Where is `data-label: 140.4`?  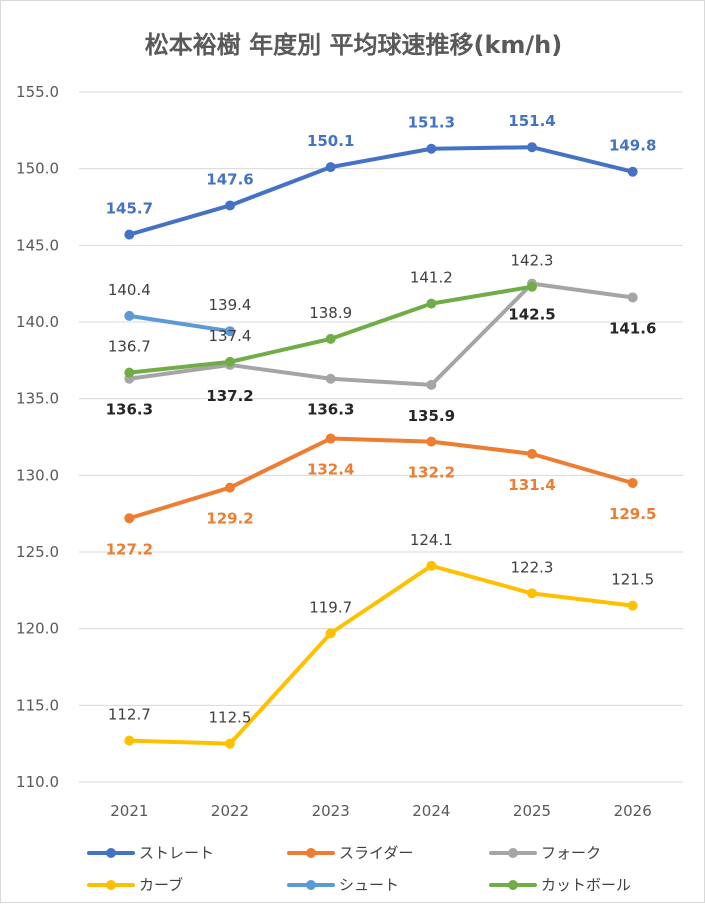
data-label: 140.4 is located at coordinates (129, 290).